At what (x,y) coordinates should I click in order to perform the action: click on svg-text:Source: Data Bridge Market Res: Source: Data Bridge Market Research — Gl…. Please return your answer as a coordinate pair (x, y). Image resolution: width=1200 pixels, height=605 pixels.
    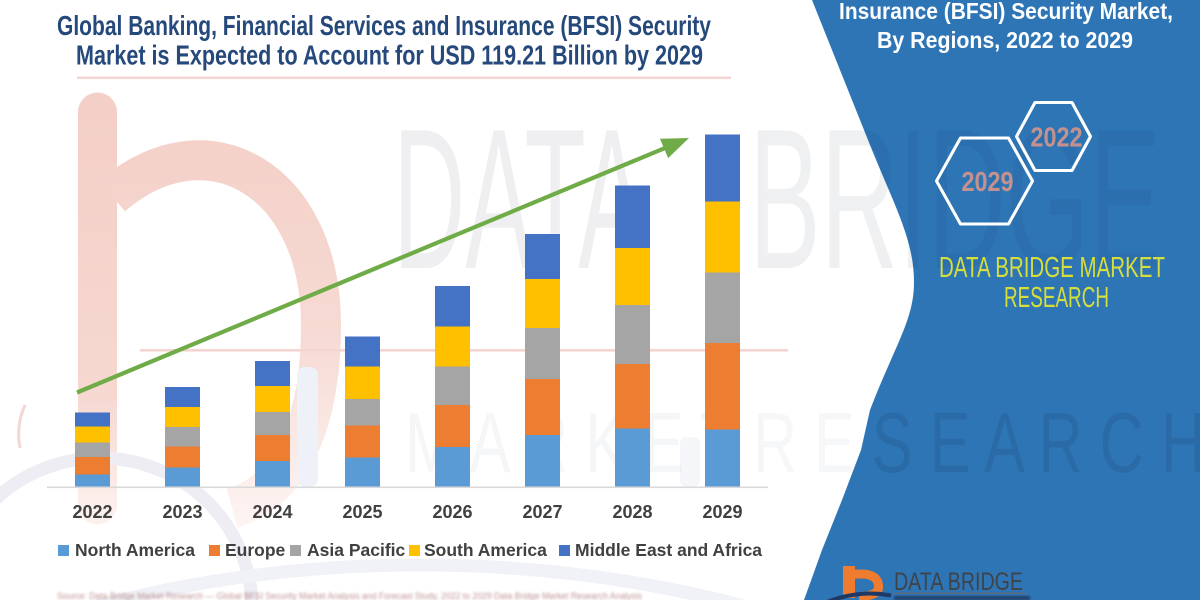
    Looking at the image, I should click on (349, 595).